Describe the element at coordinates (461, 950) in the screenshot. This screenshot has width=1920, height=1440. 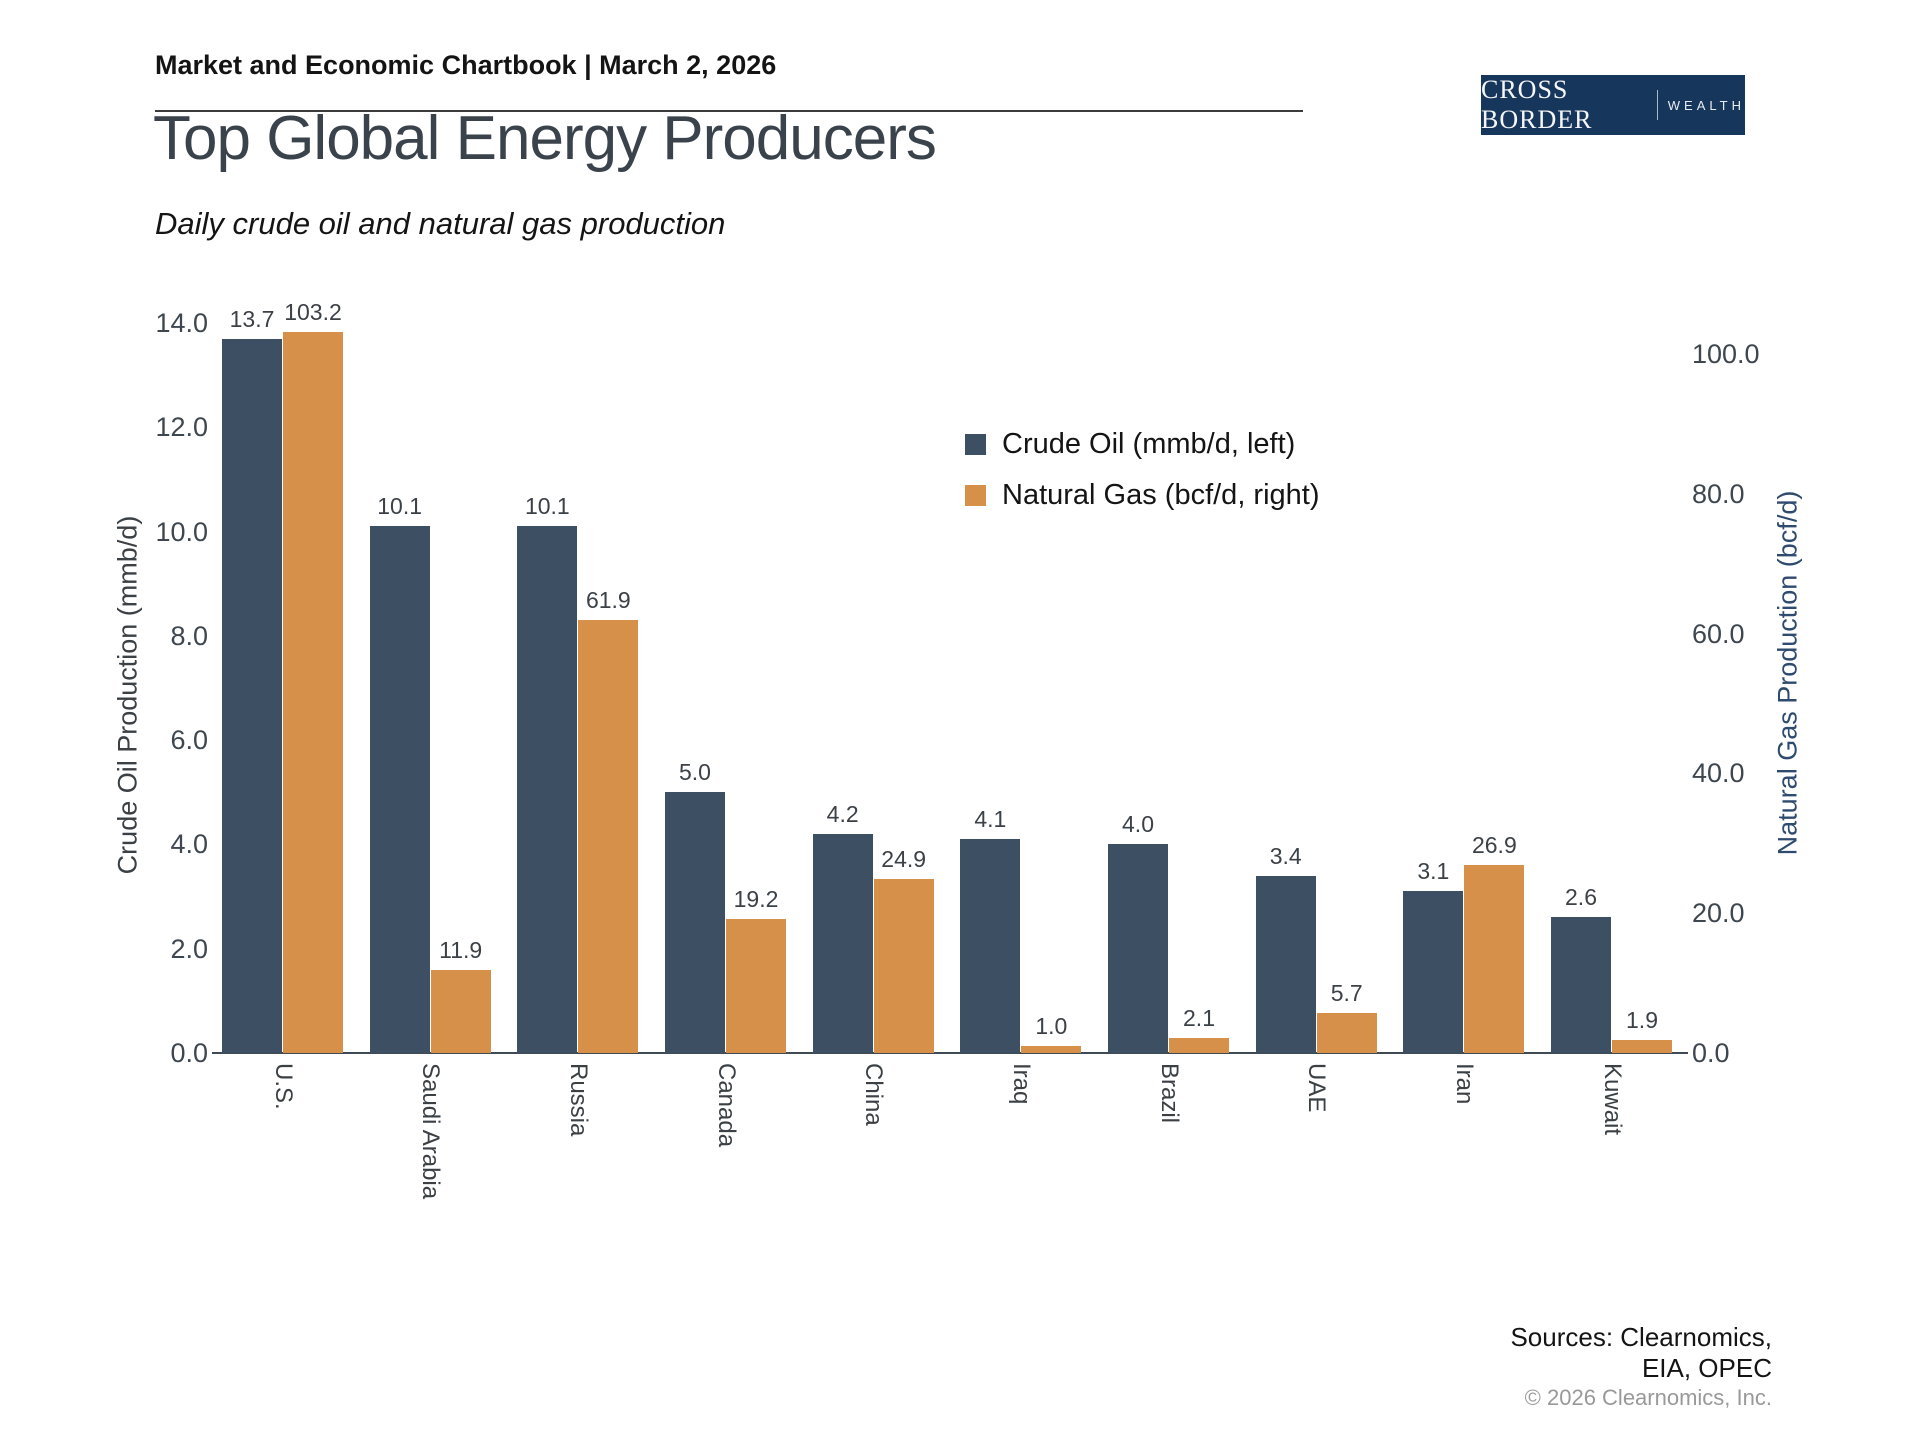
I see `gas-value-label: 11.9` at that location.